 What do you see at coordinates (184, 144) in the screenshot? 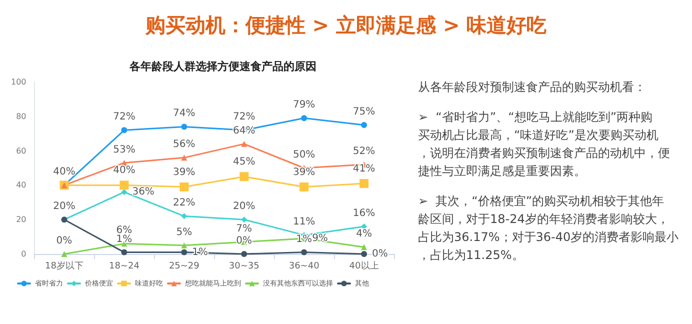
I see `data-label: 56%` at bounding box center [184, 144].